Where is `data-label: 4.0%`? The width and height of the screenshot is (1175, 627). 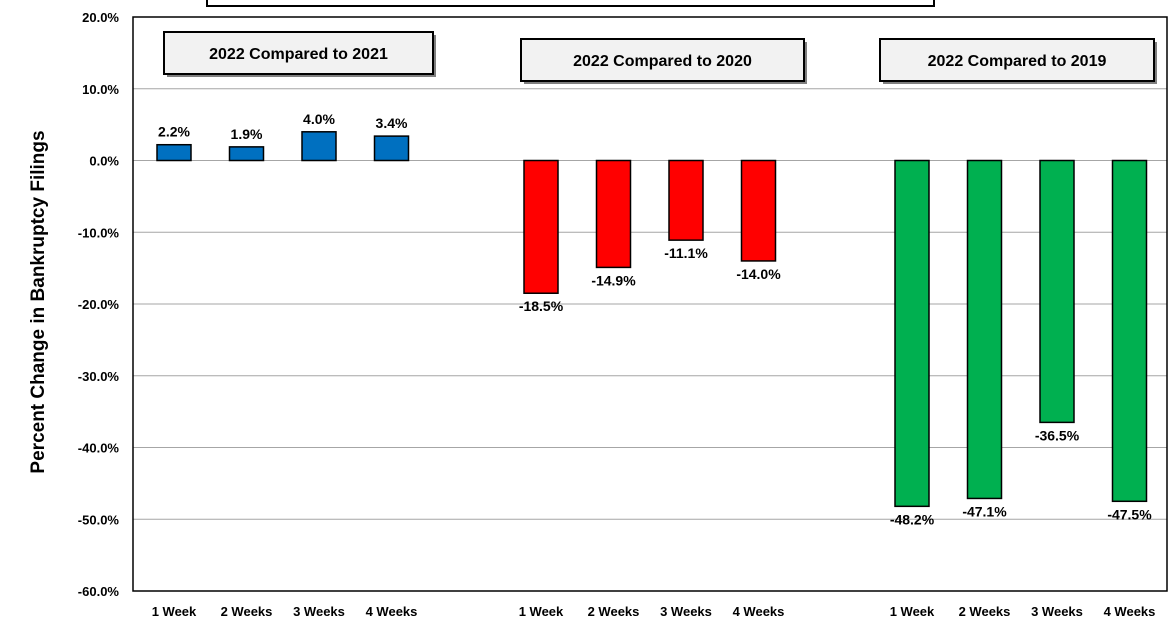
data-label: 4.0% is located at coordinates (319, 119).